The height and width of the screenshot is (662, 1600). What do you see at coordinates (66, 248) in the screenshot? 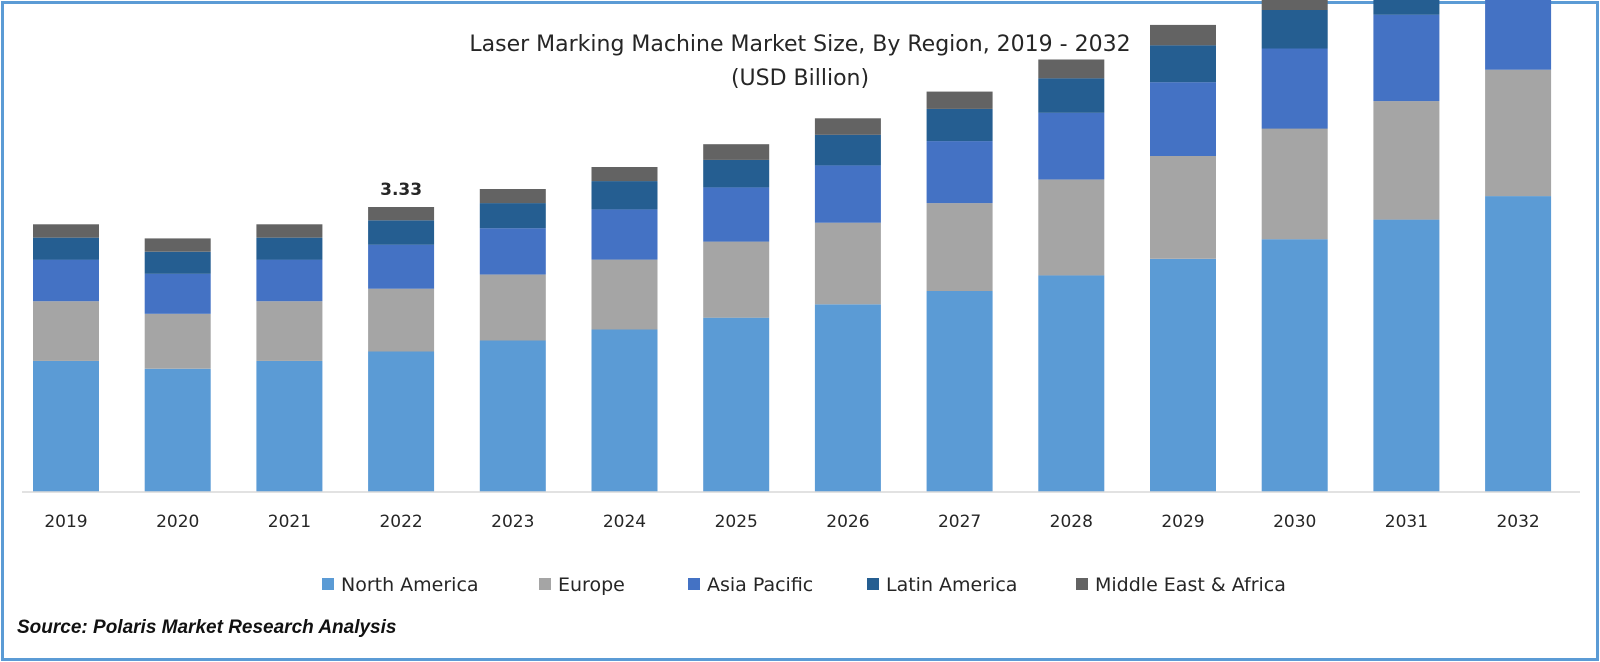
I see `bar-segment-2019-latin-america` at bounding box center [66, 248].